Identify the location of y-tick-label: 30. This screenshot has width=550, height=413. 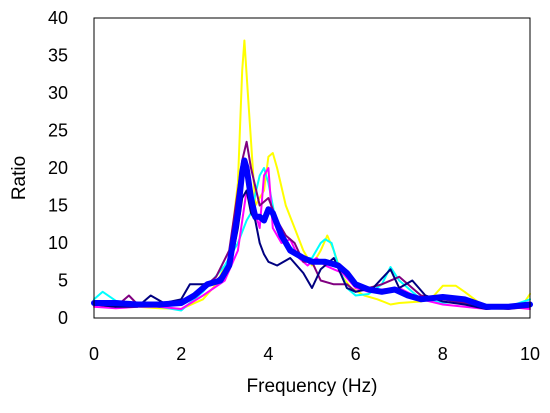
(58, 93).